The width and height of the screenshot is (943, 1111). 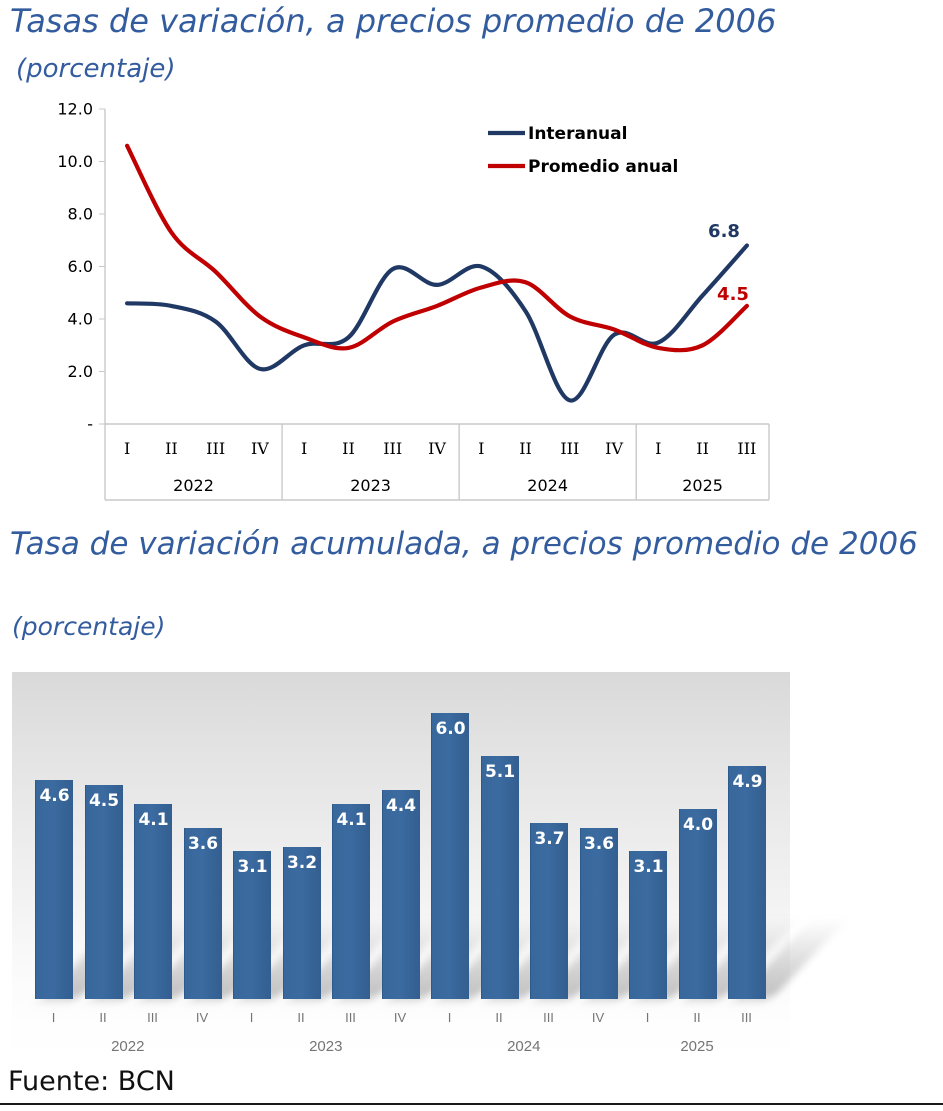 What do you see at coordinates (733, 294) in the screenshot?
I see `series-end-value-label: 4.5` at bounding box center [733, 294].